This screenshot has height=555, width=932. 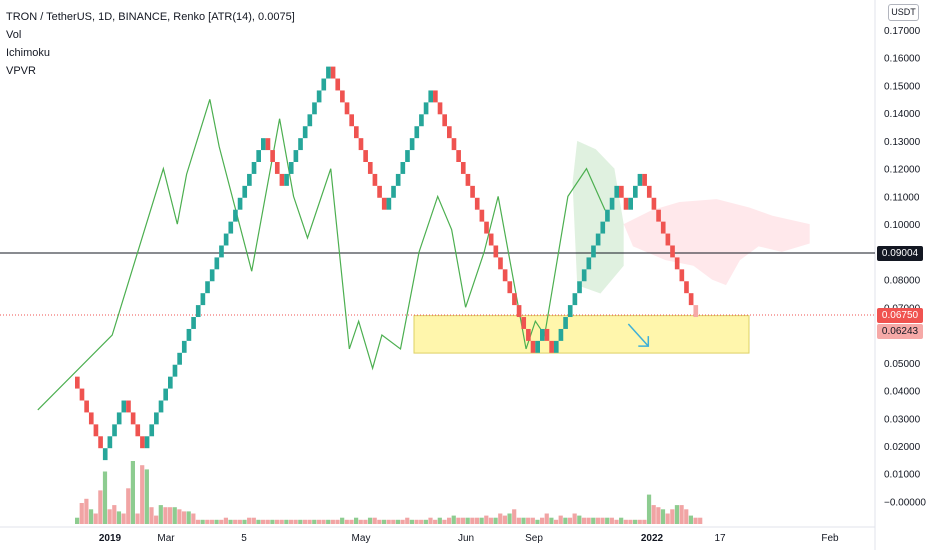 What do you see at coordinates (903, 12) in the screenshot?
I see `currency-button: USDT` at bounding box center [903, 12].